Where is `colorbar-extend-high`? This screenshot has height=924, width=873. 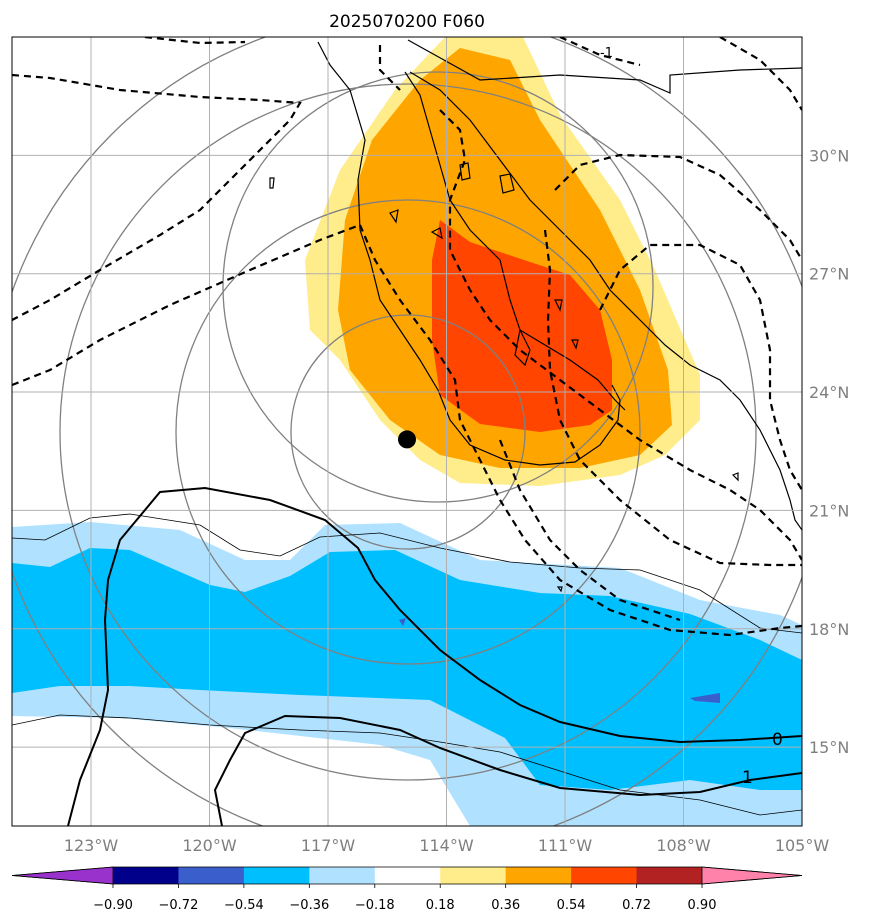
colorbar-extend-high is located at coordinates (752, 875).